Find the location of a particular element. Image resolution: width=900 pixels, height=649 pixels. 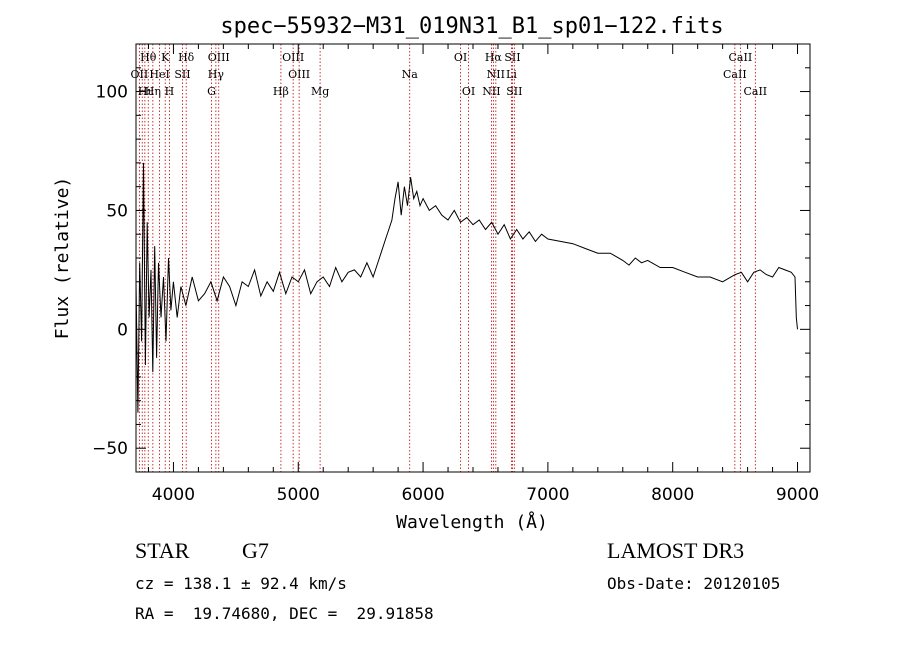

y-tick-label: 50 is located at coordinates (117, 211).